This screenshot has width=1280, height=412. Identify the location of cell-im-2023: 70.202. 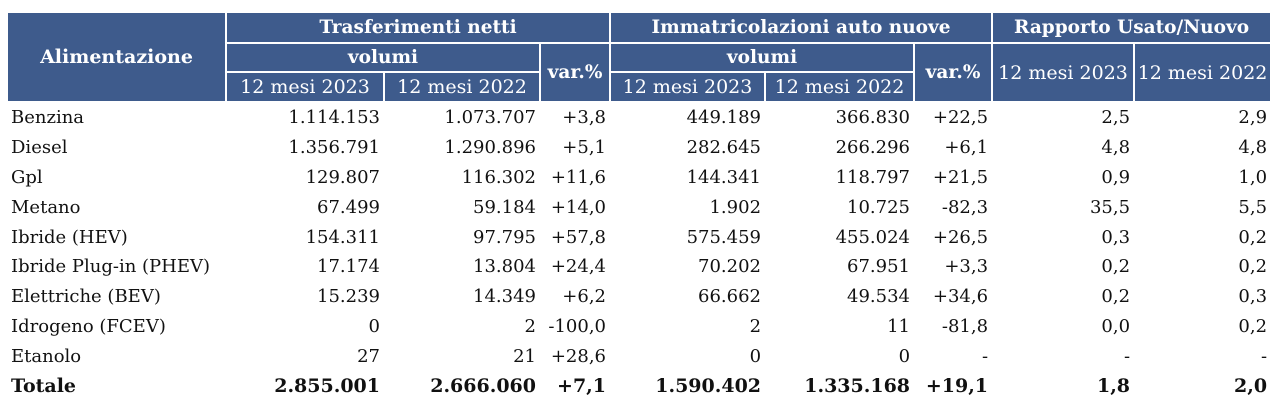
(730, 267).